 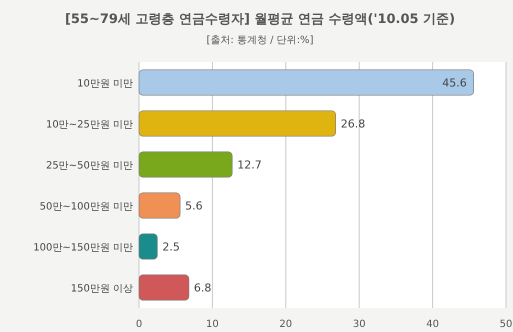 What do you see at coordinates (139, 324) in the screenshot?
I see `x-tick-label: 0` at bounding box center [139, 324].